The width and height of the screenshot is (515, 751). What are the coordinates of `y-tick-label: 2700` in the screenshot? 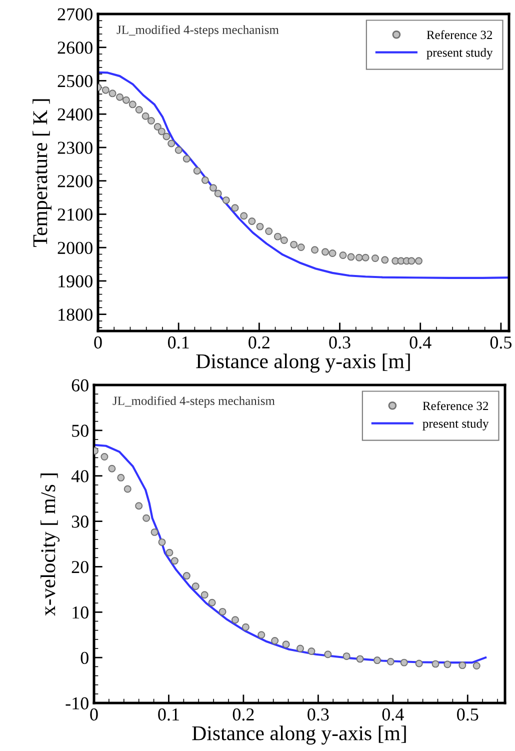 It's located at (75, 14).